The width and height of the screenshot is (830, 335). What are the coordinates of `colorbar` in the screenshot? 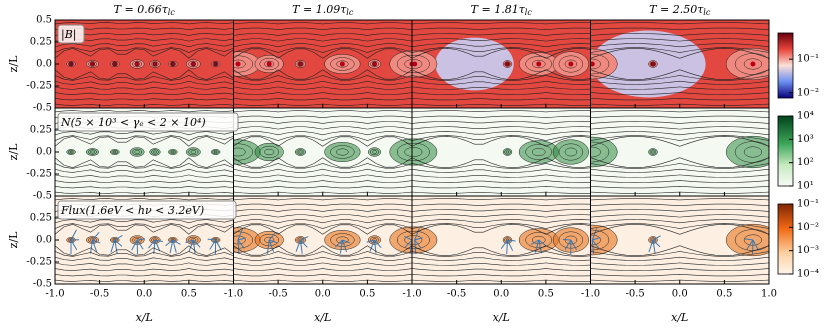 It's located at (785, 239).